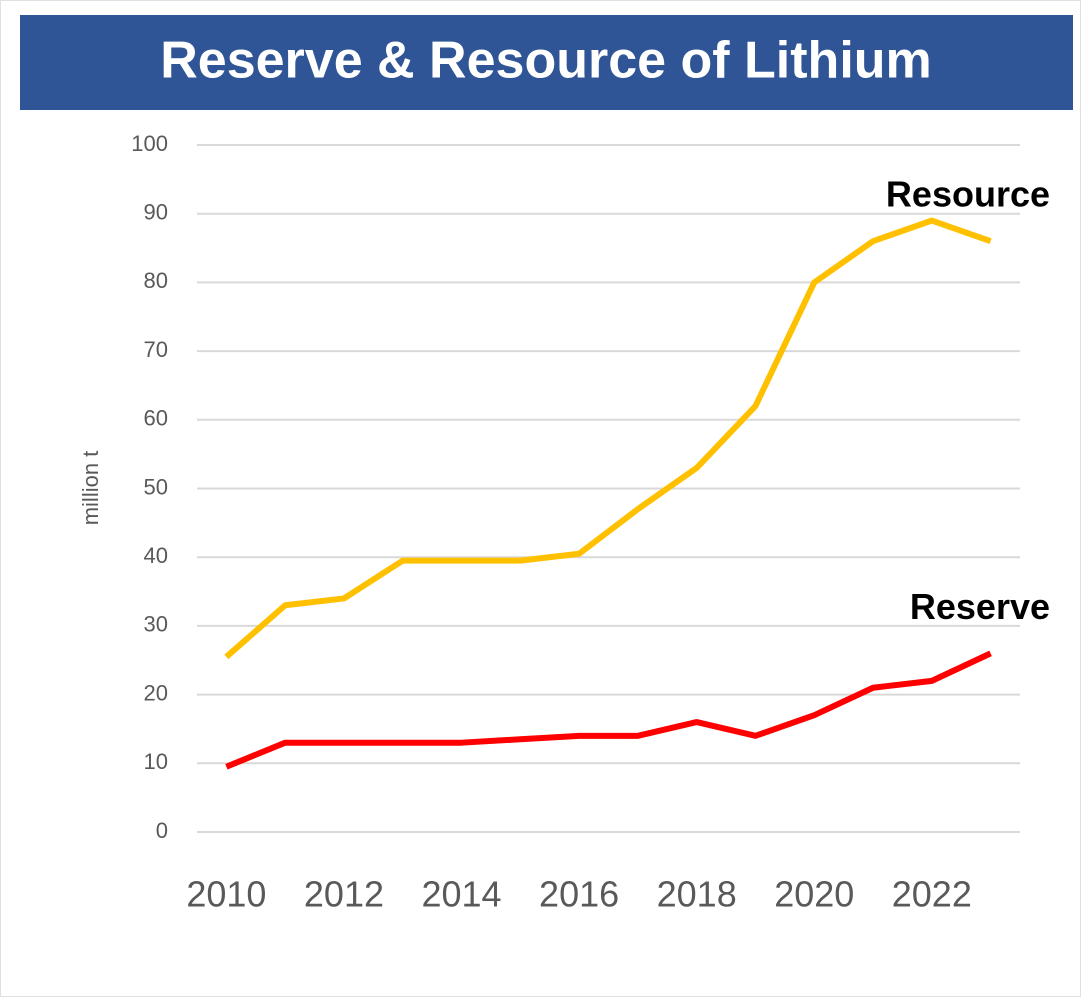 Image resolution: width=1081 pixels, height=997 pixels. I want to click on series-label: Resource, so click(968, 194).